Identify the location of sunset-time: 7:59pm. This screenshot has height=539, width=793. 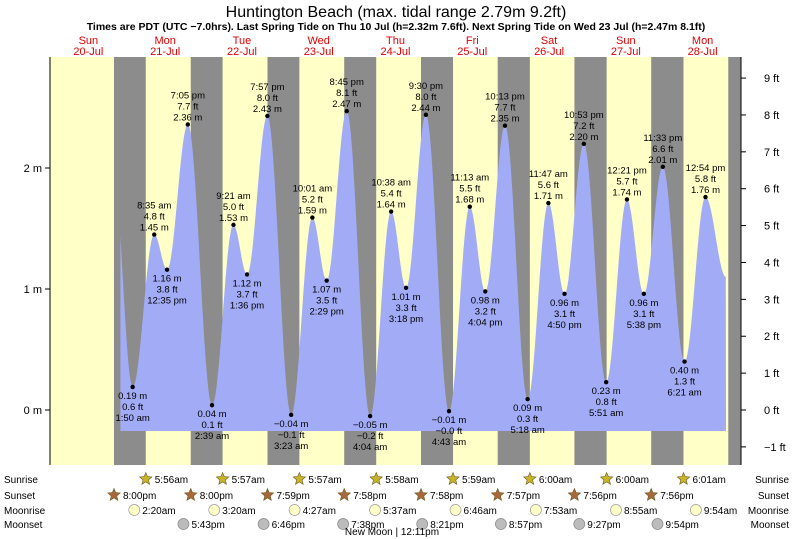
(292, 496).